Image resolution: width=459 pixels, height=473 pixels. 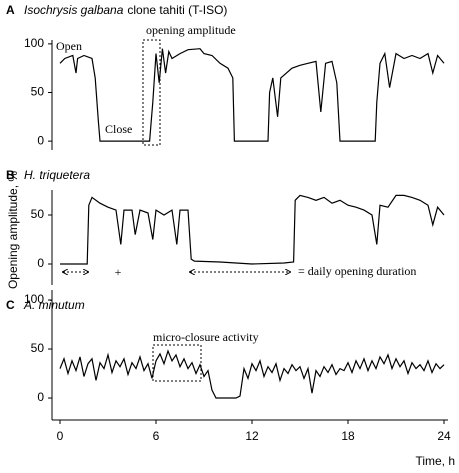 What do you see at coordinates (444, 436) in the screenshot?
I see `x-tick-label: 24` at bounding box center [444, 436].